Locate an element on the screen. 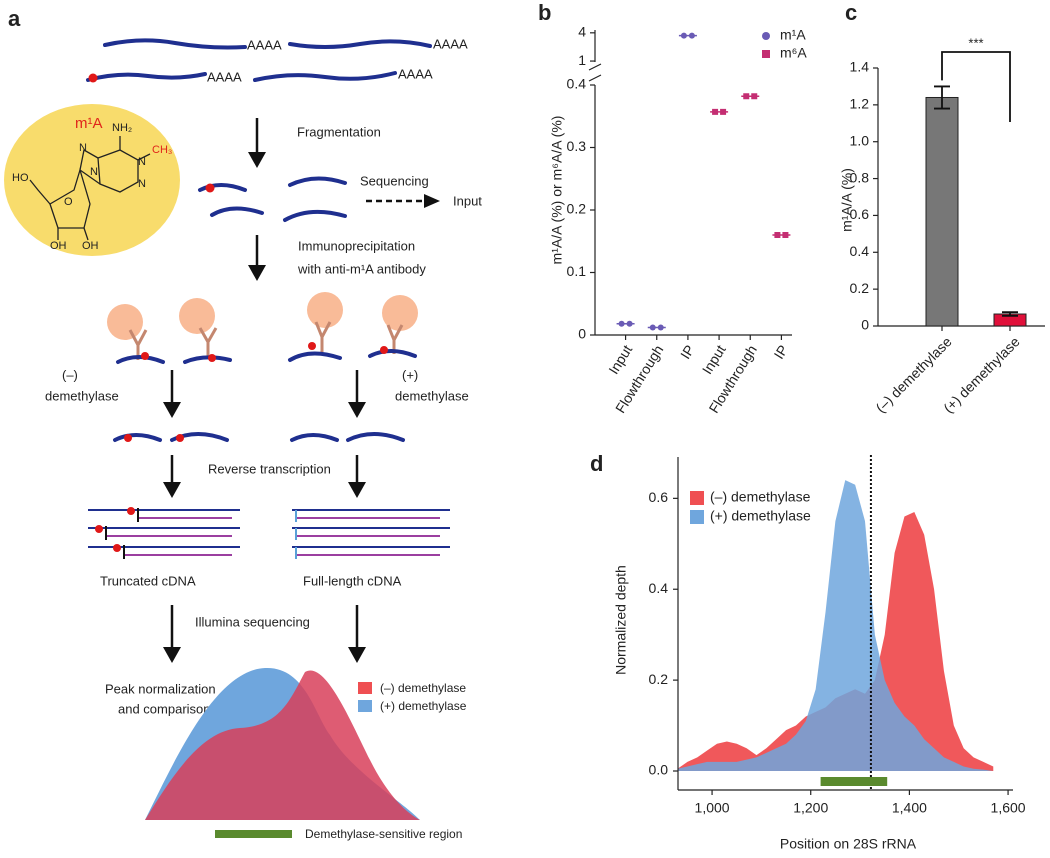  y-tick-label: 0.1 is located at coordinates (577, 271).